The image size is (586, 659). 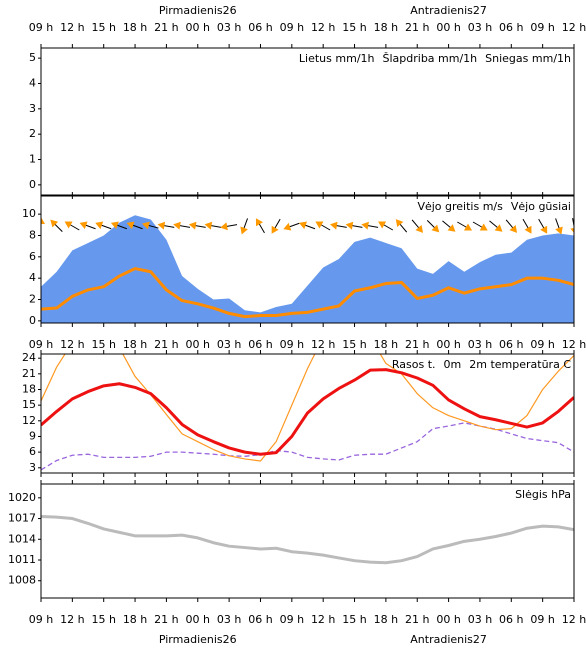 What do you see at coordinates (453, 364) in the screenshot?
I see `legend-label: 0m` at bounding box center [453, 364].